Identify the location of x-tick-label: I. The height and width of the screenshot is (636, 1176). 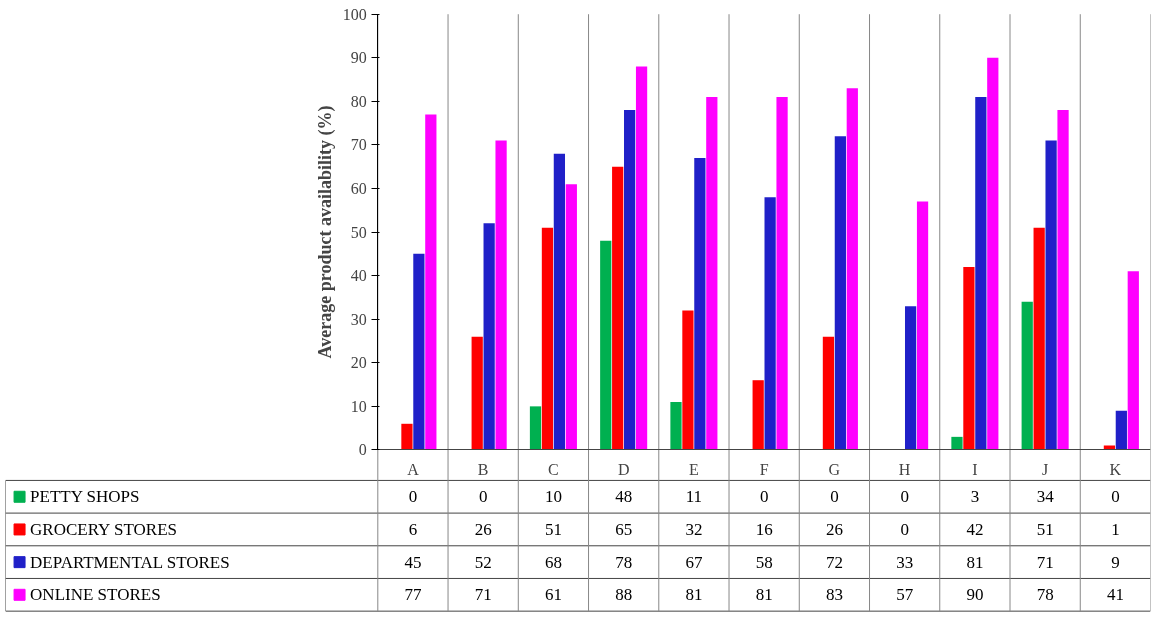
(975, 469).